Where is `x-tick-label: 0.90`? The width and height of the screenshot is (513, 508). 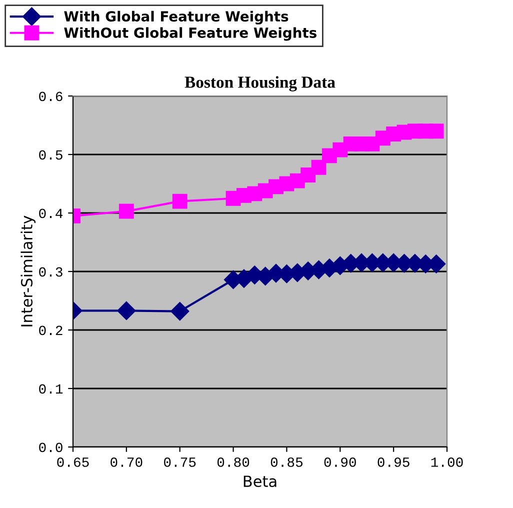
x-tick-label: 0.90 is located at coordinates (340, 462).